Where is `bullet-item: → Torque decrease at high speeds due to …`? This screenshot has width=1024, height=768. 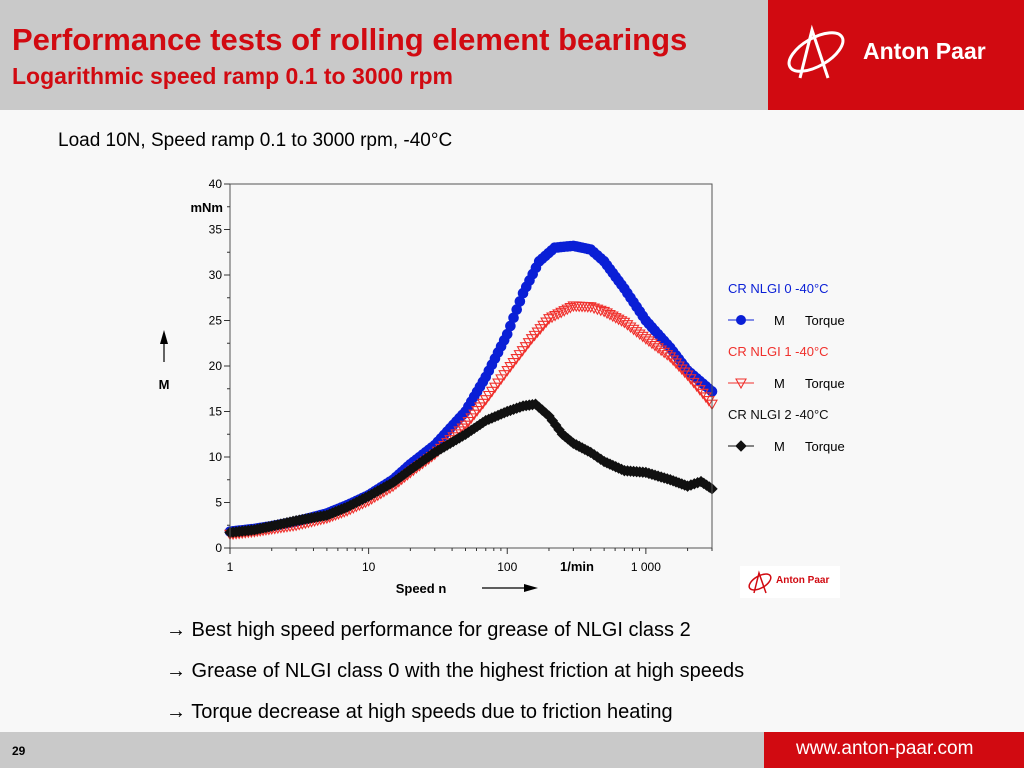
bullet-item: → Torque decrease at high speeds due to … is located at coordinates (419, 712).